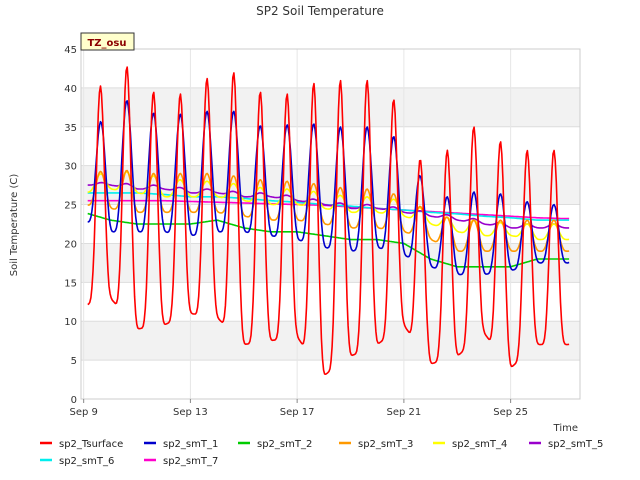 The height and width of the screenshot is (480, 640). Describe the element at coordinates (190, 444) in the screenshot. I see `legend-label-sp2_smT_1: sp2_smT_1` at that location.